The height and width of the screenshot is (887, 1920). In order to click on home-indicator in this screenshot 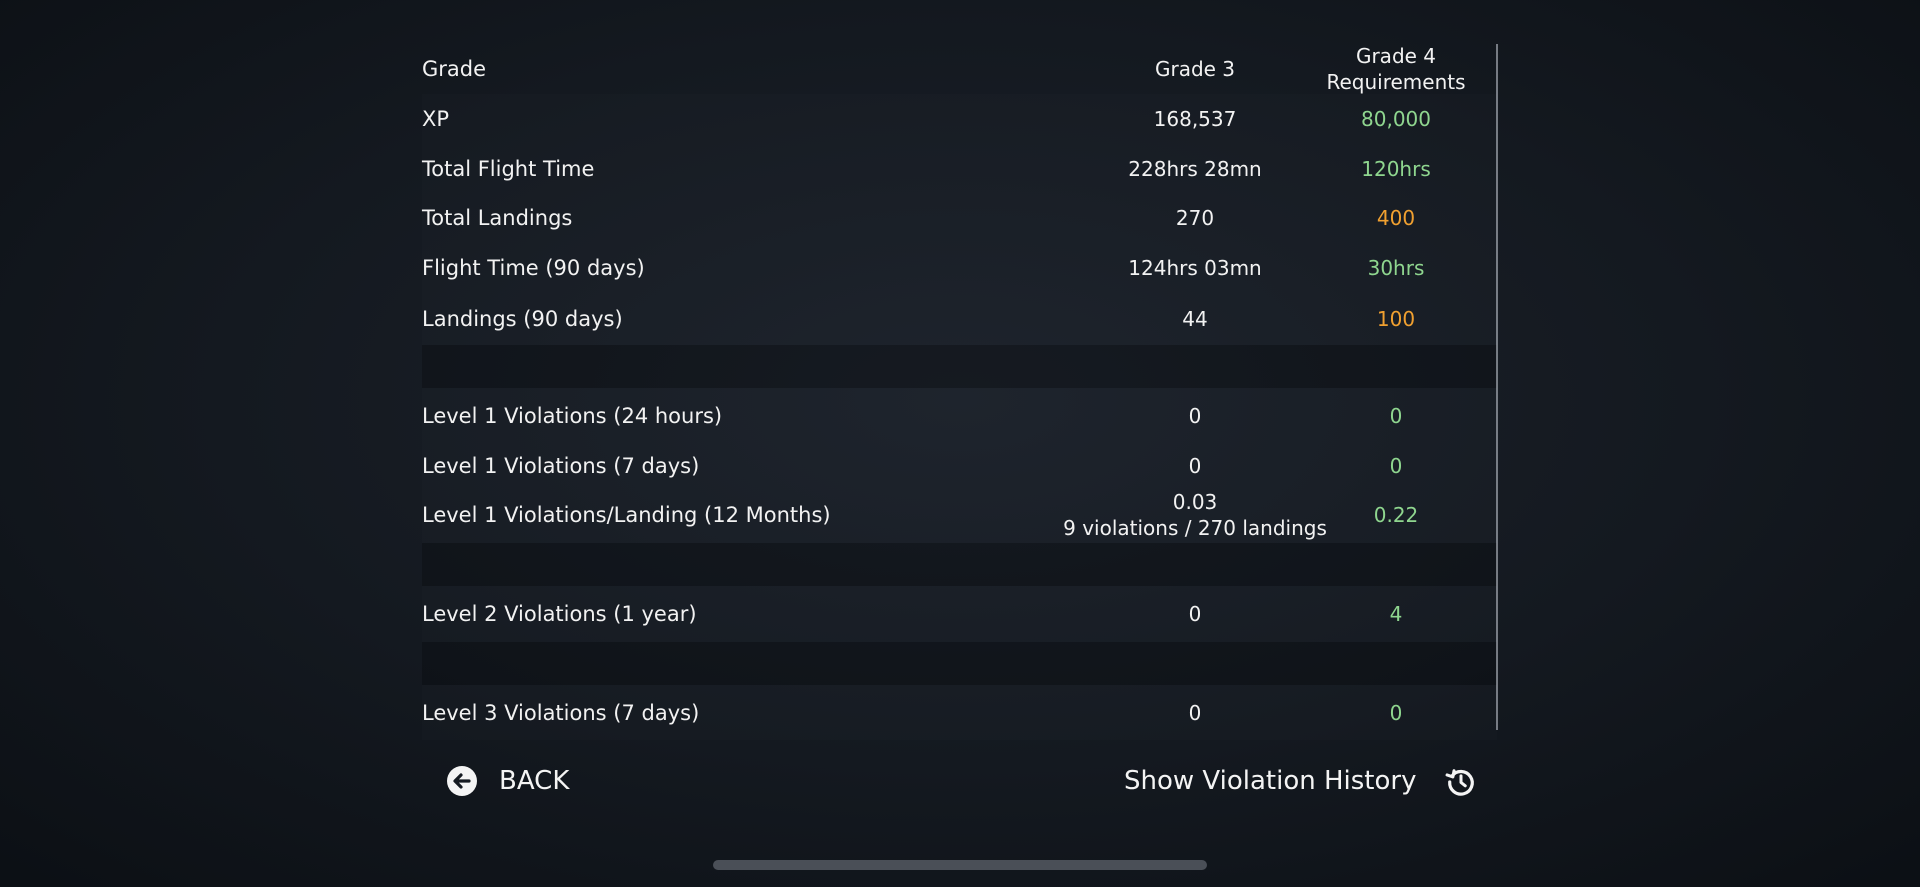, I will do `click(960, 865)`.